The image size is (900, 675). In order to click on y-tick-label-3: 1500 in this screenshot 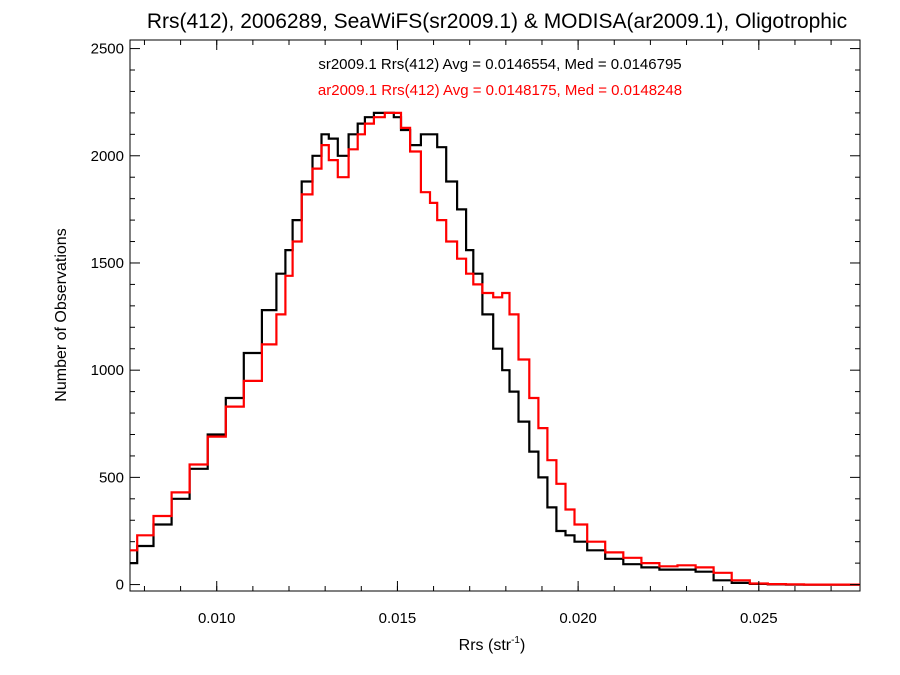, I will do `click(107, 263)`.